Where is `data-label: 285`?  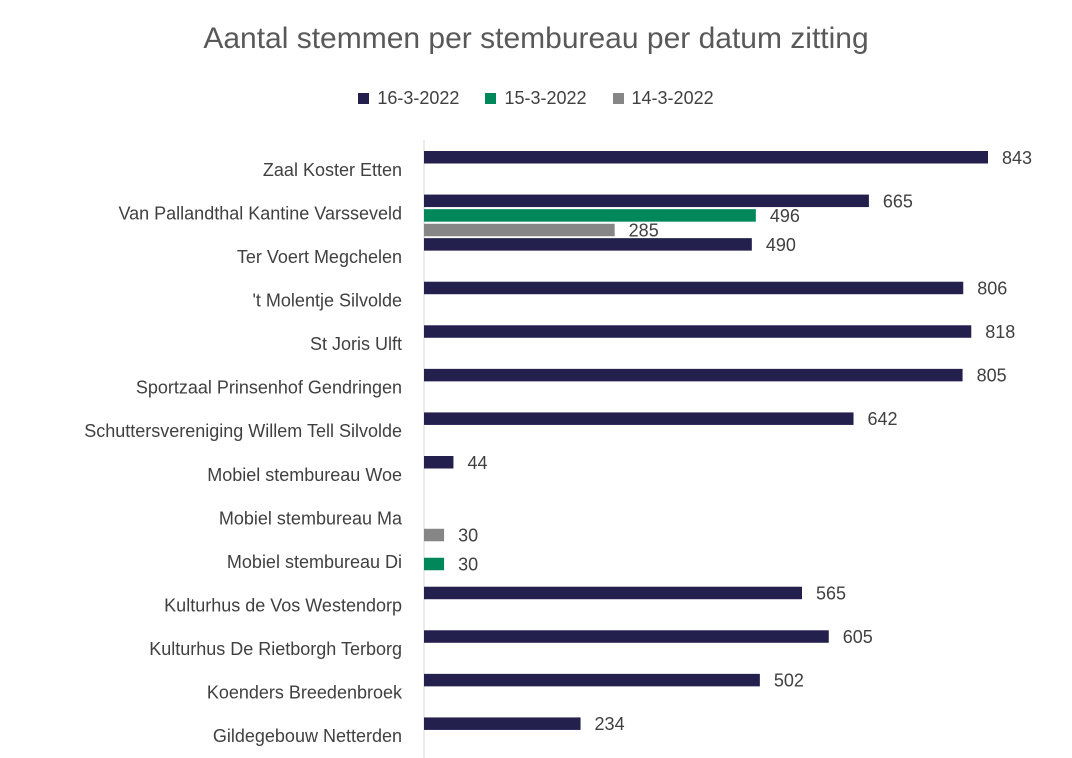 data-label: 285 is located at coordinates (644, 231).